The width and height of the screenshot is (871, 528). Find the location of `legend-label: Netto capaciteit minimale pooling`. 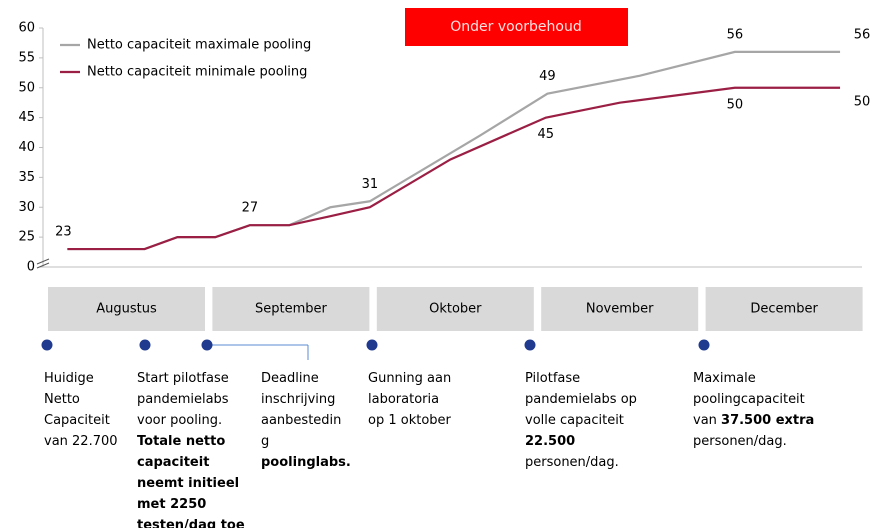

legend-label: Netto capaciteit minimale pooling is located at coordinates (197, 72).